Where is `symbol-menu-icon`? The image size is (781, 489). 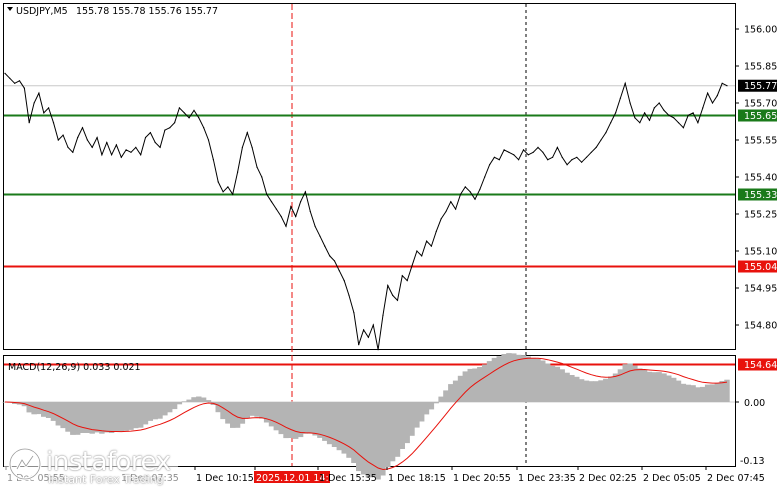
symbol-menu-icon is located at coordinates (10, 9).